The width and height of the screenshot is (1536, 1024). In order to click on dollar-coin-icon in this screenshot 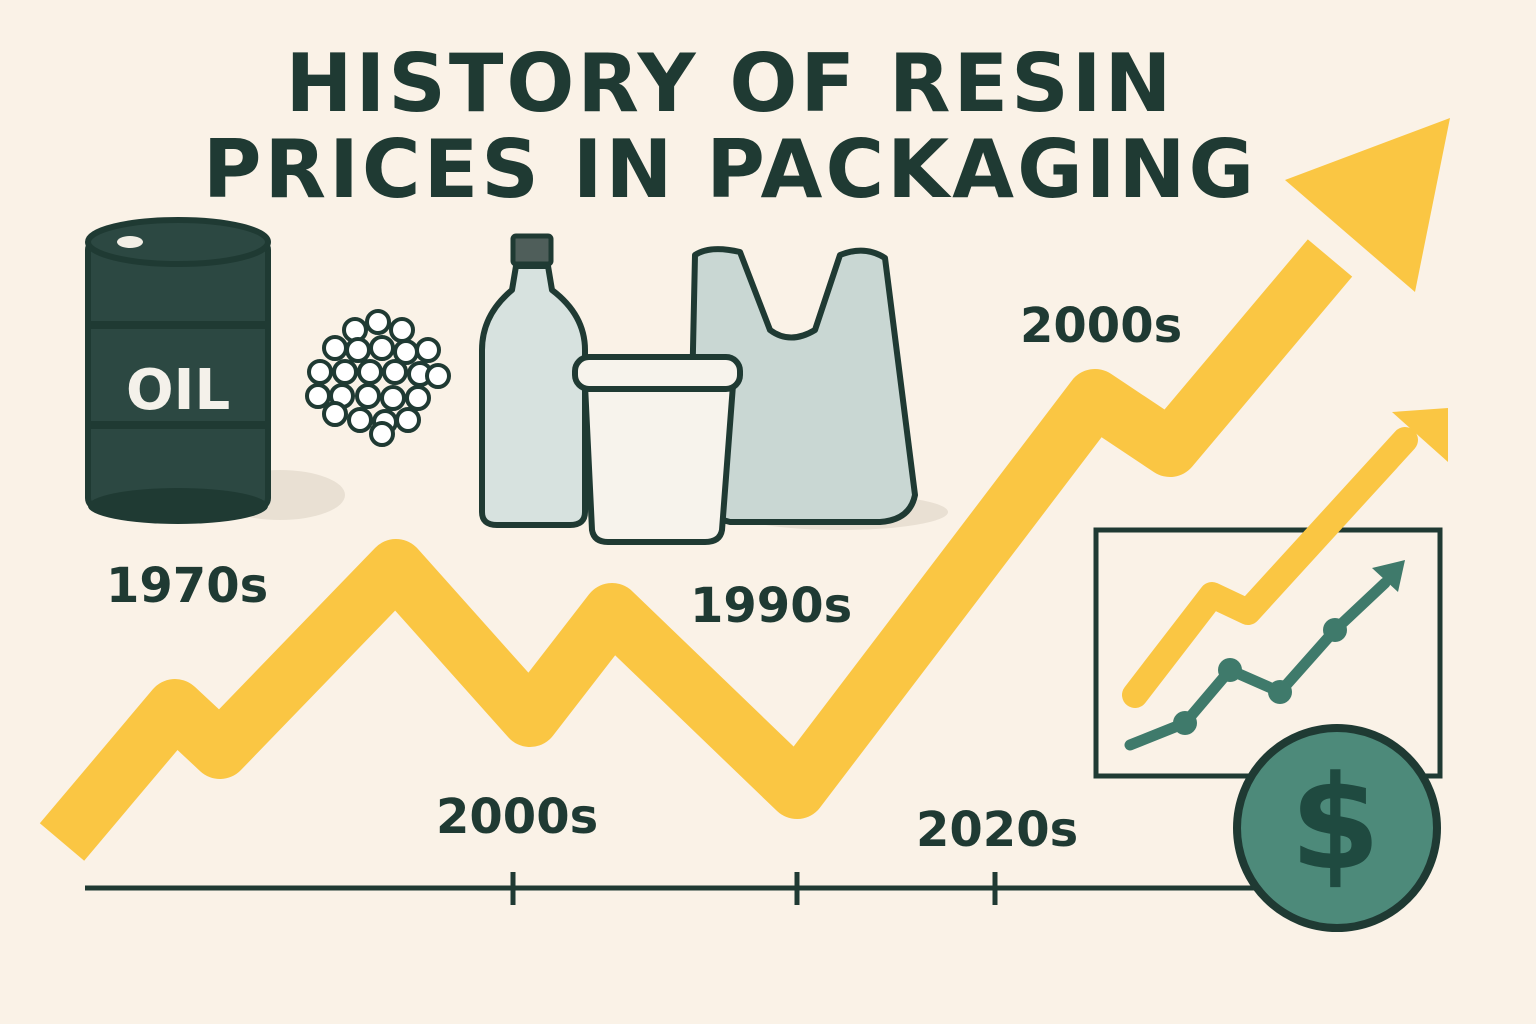, I will do `click(1337, 828)`.